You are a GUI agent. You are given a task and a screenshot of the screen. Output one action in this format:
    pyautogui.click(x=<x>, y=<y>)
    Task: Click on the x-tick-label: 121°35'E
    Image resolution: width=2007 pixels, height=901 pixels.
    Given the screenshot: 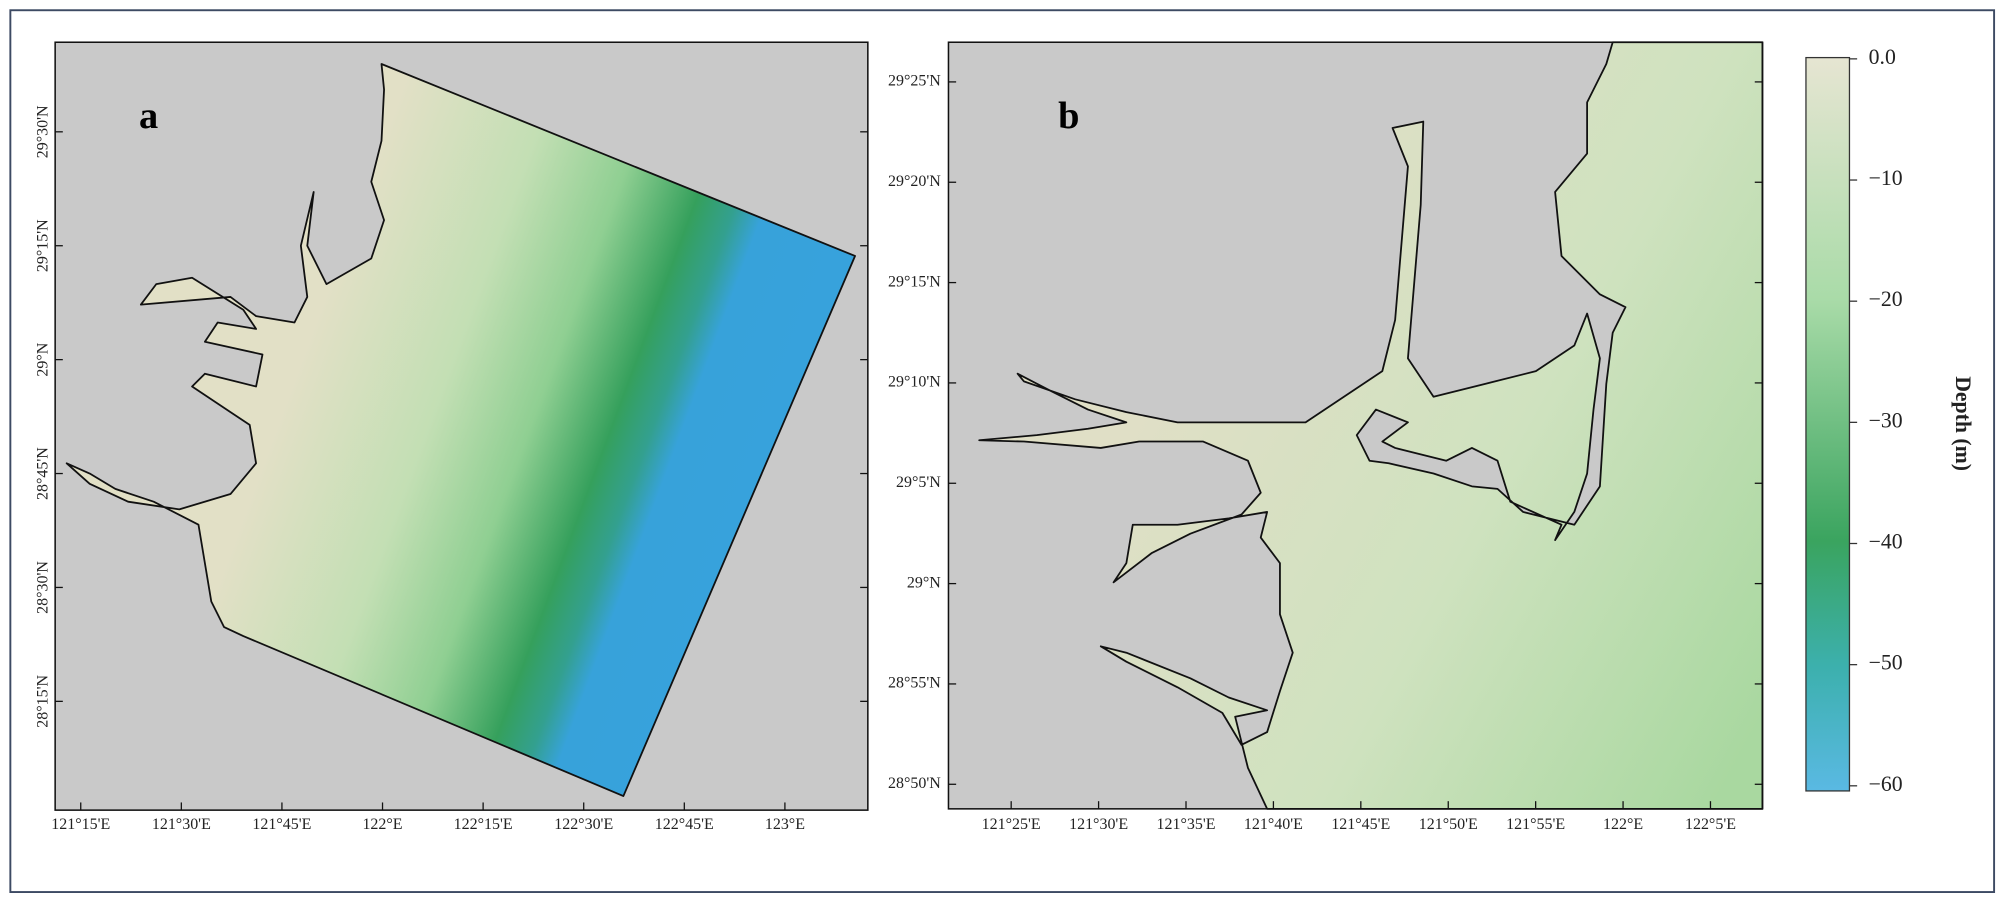 What is the action you would take?
    pyautogui.click(x=1186, y=824)
    